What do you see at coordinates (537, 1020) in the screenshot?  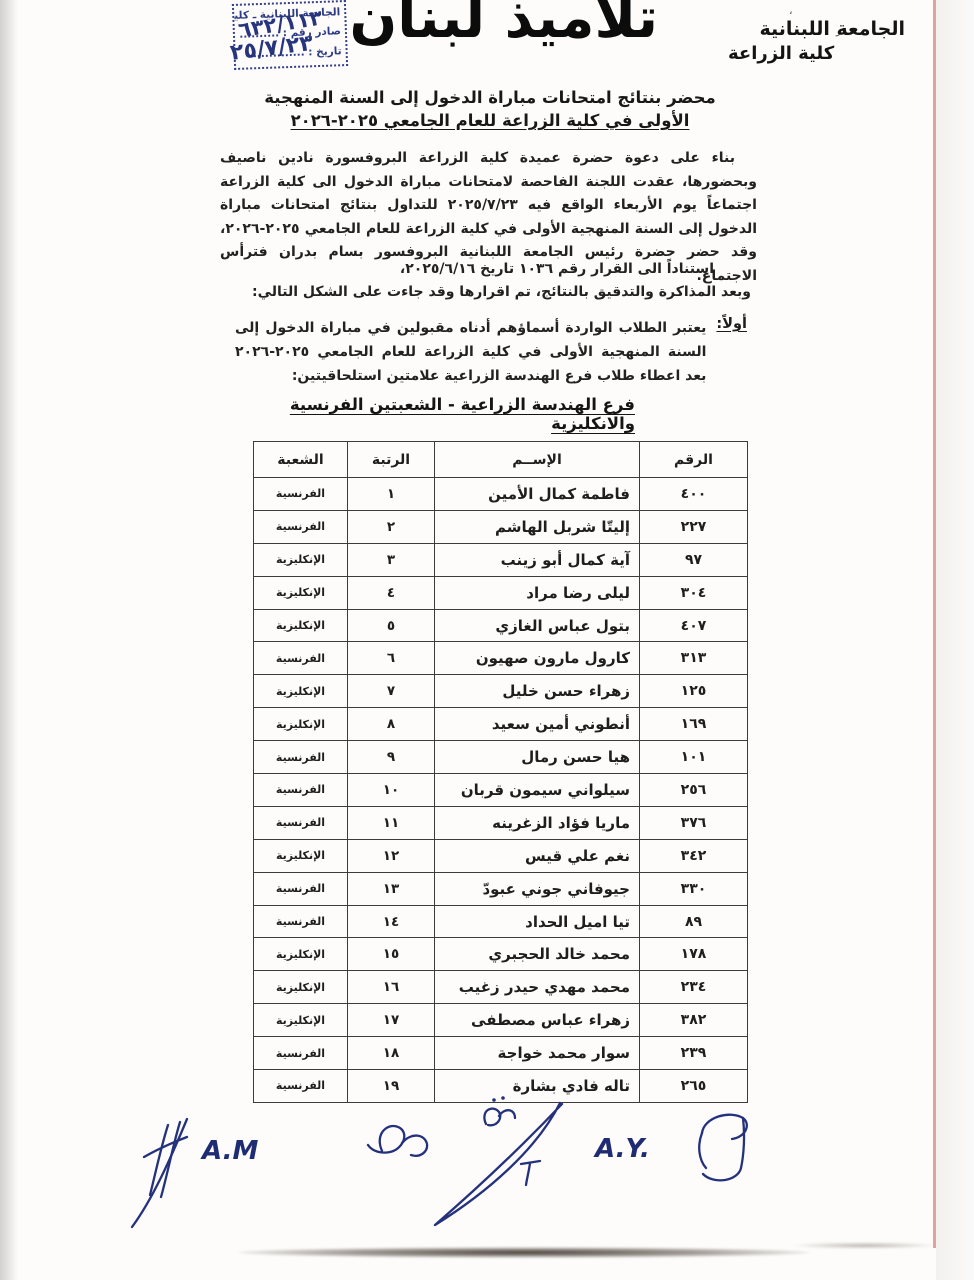 I see `candidate-name: زهراء عباس مصطفى` at bounding box center [537, 1020].